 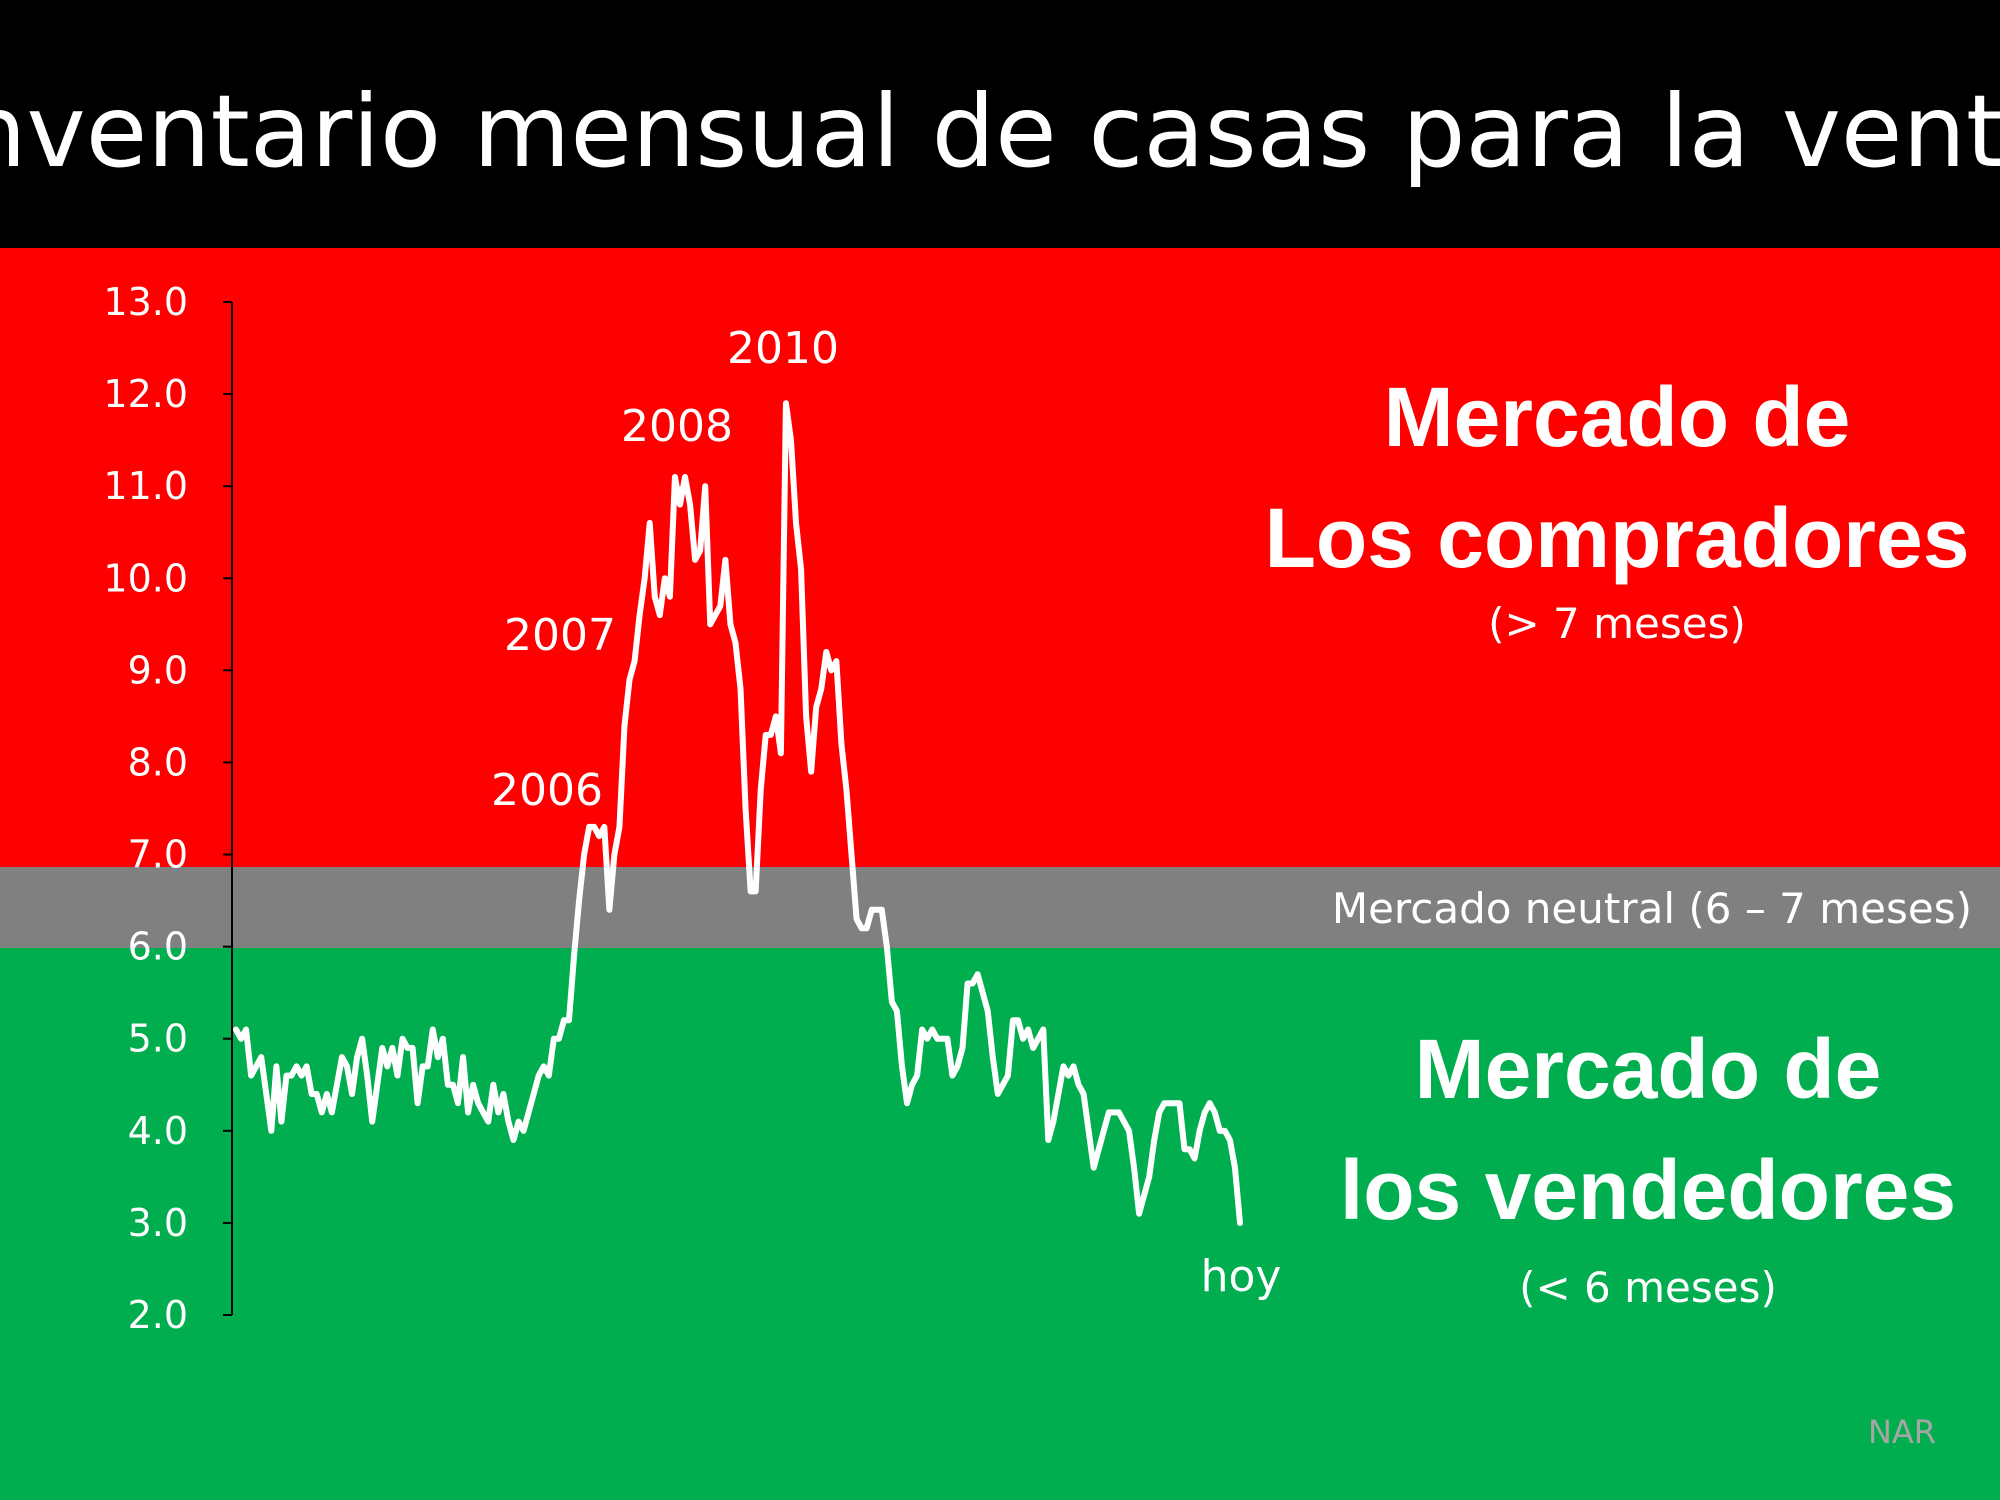 What do you see at coordinates (158, 670) in the screenshot?
I see `y-tick-label: 9.0` at bounding box center [158, 670].